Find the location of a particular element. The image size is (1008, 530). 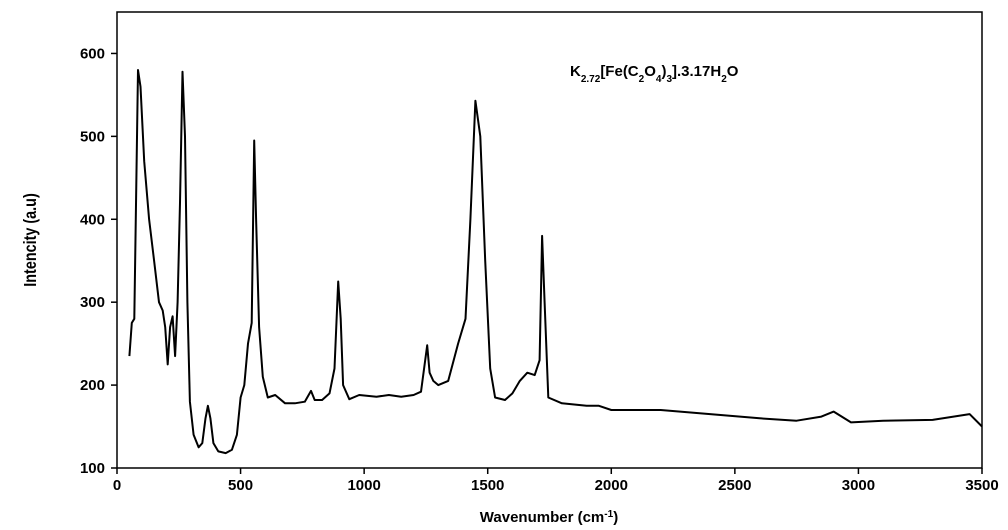

x-tick-label: 1500 is located at coordinates (487, 485).